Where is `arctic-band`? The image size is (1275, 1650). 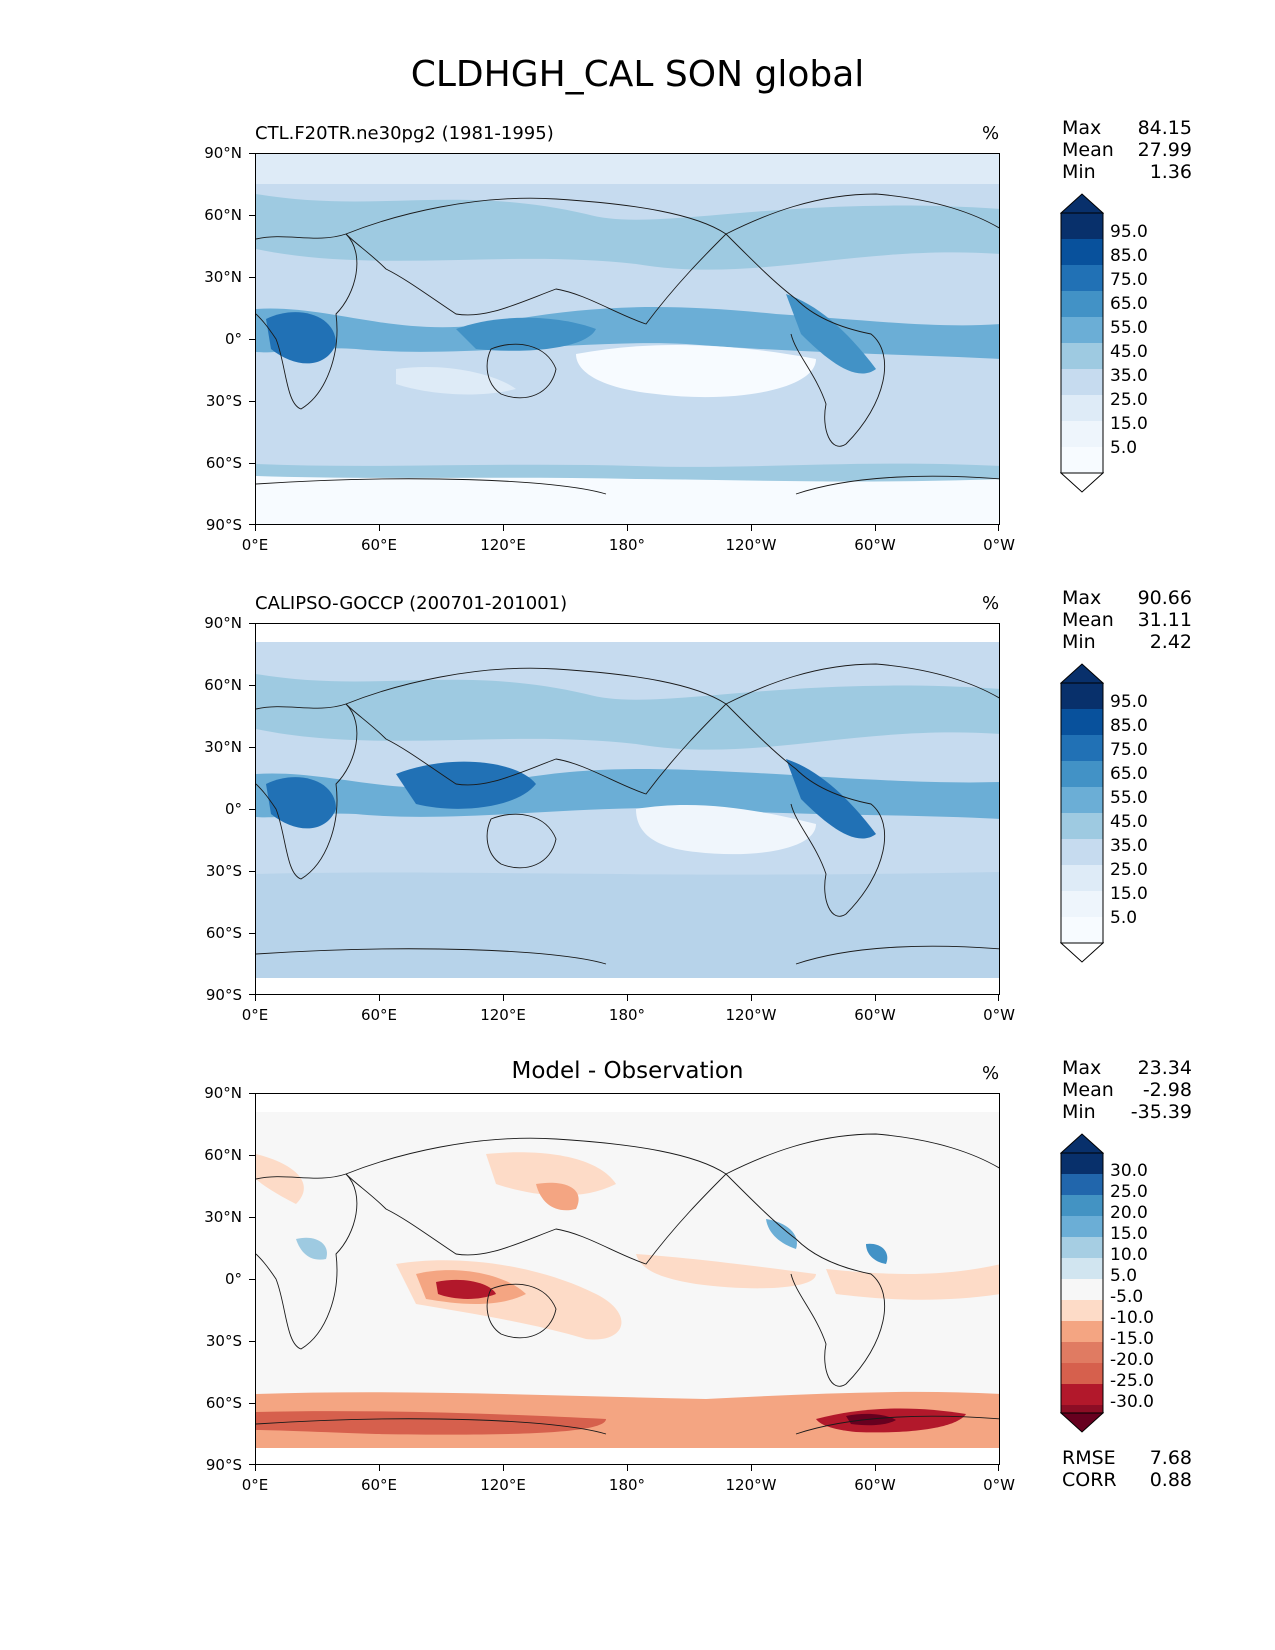
arctic-band is located at coordinates (627, 169).